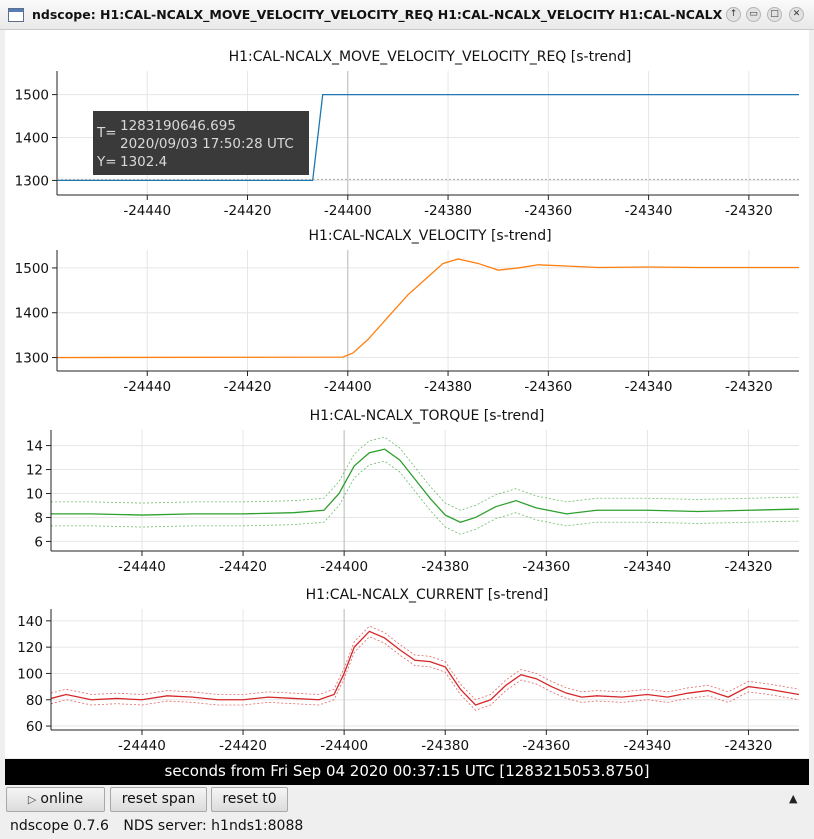 The image size is (814, 839). Describe the element at coordinates (30, 674) in the screenshot. I see `y-tick-label: 100` at that location.